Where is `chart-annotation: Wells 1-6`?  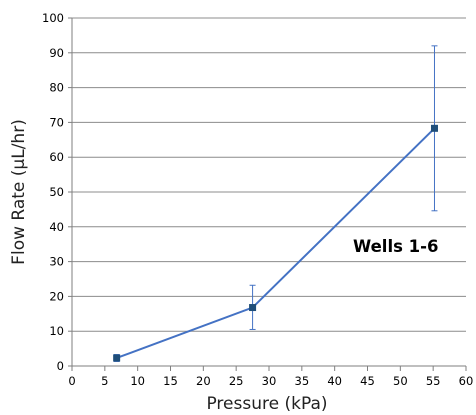 chart-annotation: Wells 1-6 is located at coordinates (396, 246).